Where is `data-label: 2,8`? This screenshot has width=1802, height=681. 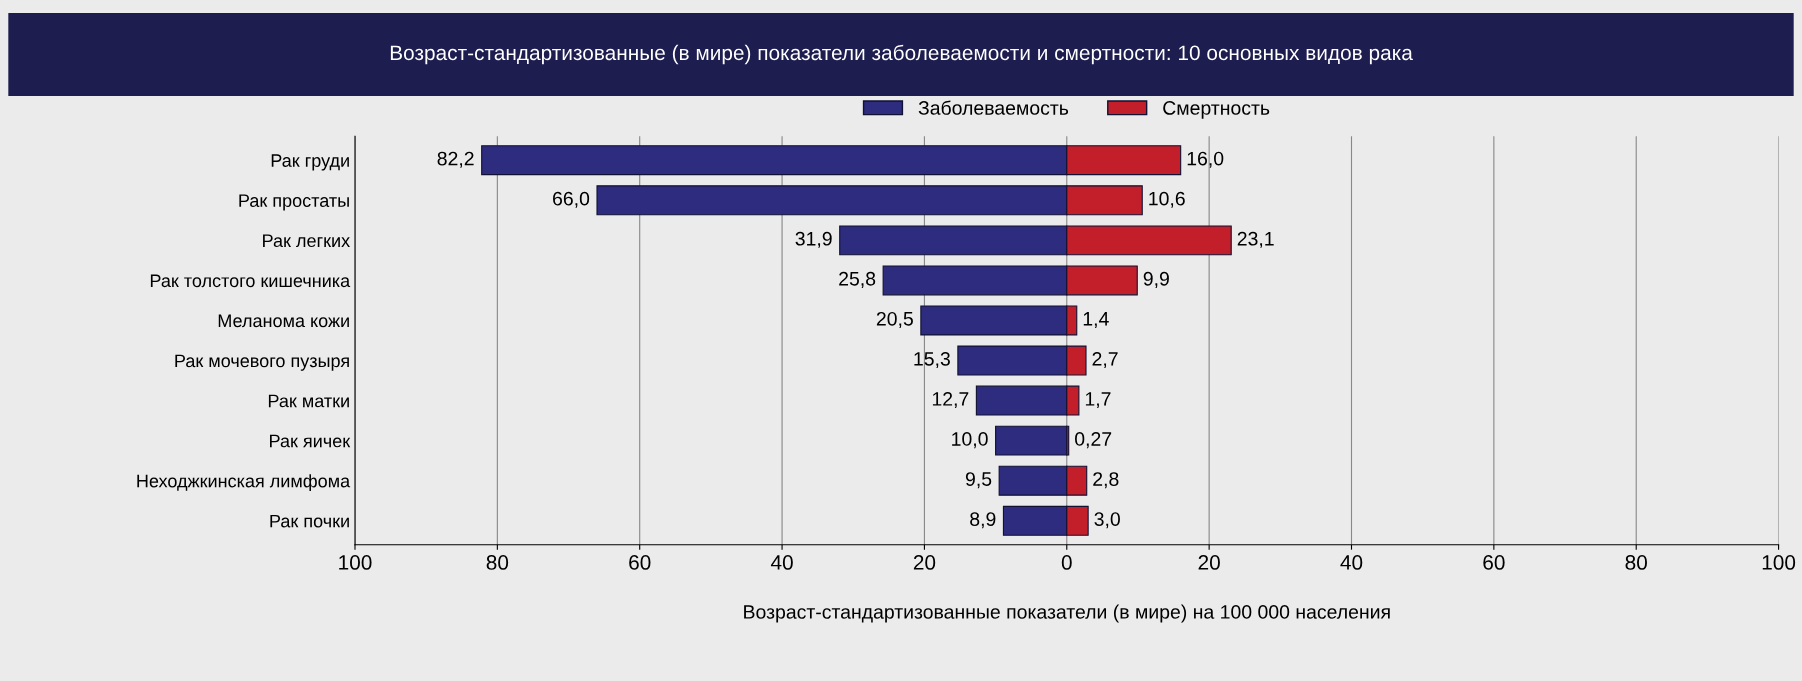 data-label: 2,8 is located at coordinates (1106, 480).